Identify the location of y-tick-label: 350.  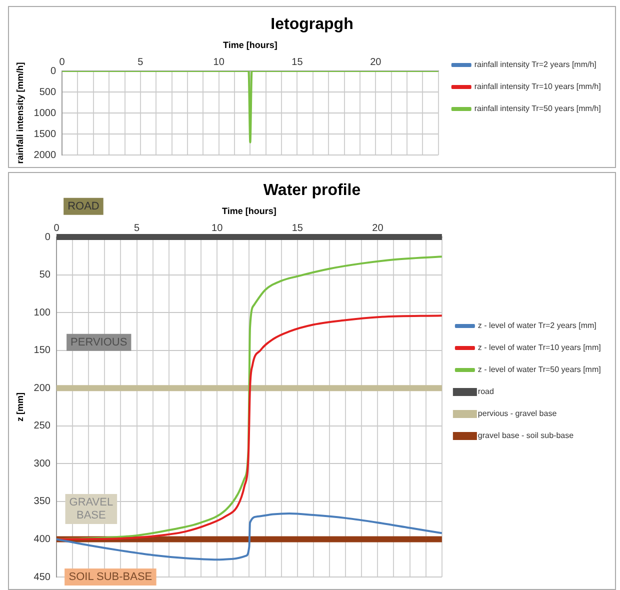
(42, 502).